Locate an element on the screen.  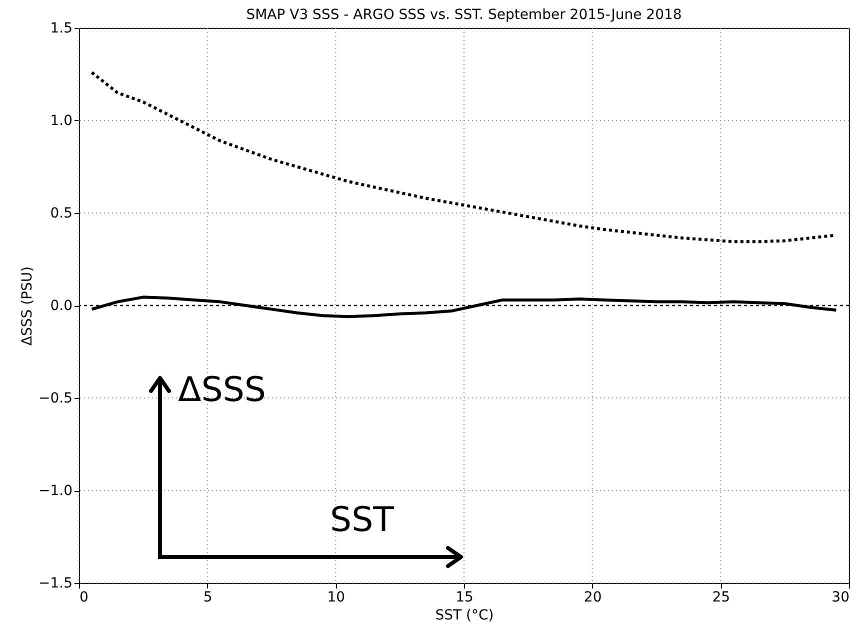
y-tick-label: −1.0 is located at coordinates (55, 491).